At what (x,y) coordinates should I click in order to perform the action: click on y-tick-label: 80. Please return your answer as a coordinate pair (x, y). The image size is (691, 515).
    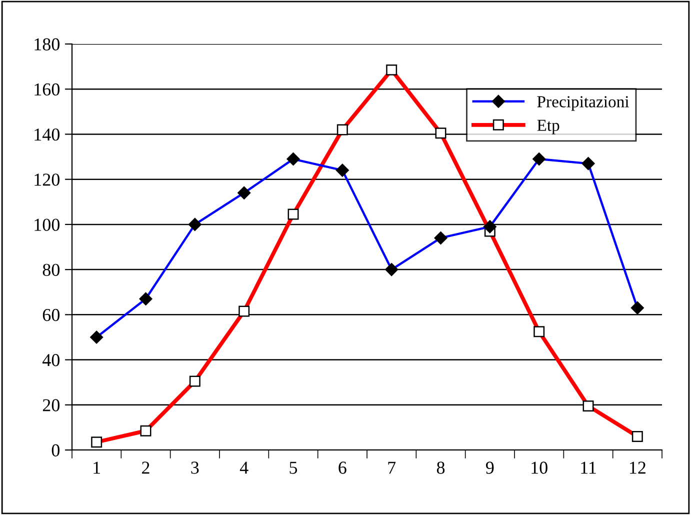
    Looking at the image, I should click on (51, 270).